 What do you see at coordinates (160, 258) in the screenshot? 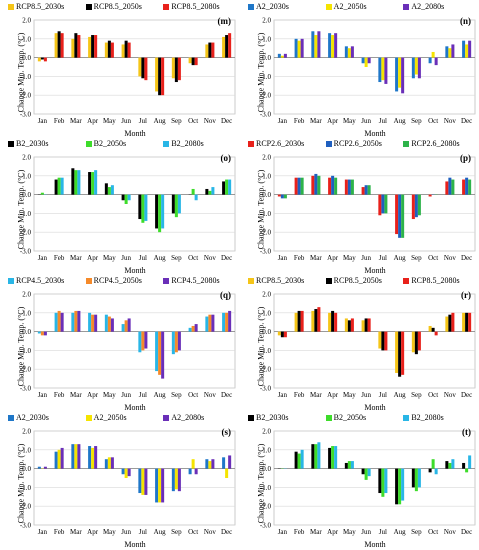
I see `x-tick-label: Aug` at bounding box center [160, 258].